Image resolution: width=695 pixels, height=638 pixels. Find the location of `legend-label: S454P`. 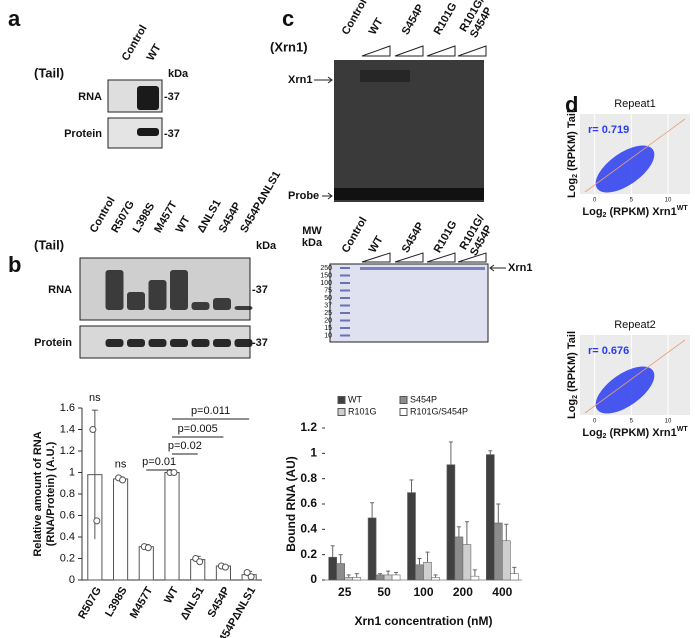

legend-label: S454P is located at coordinates (423, 399).